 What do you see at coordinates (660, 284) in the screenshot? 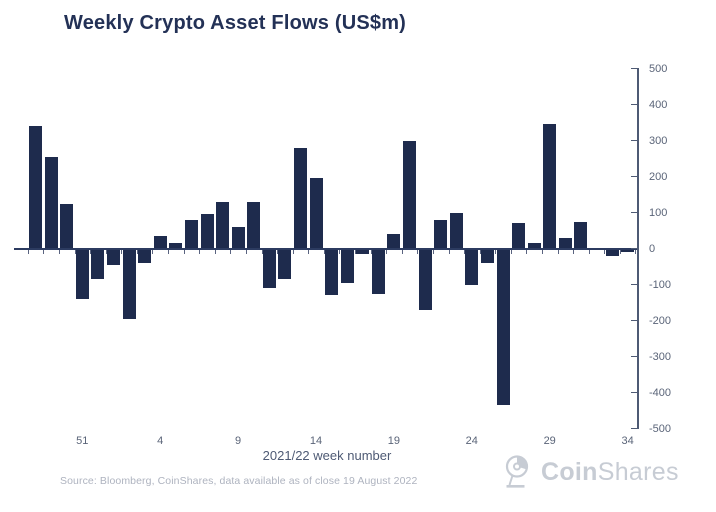
I see `y-tick-label: -100` at bounding box center [660, 284].